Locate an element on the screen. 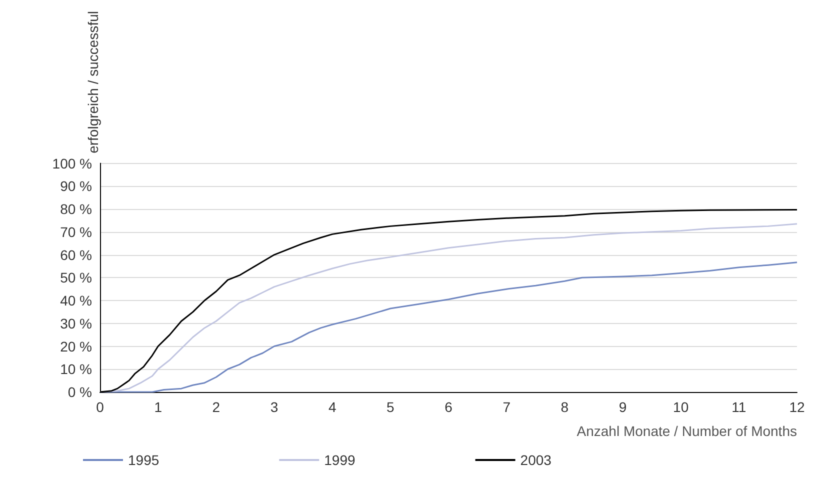 The image size is (818, 485). x-tick-label: 6 is located at coordinates (448, 407).